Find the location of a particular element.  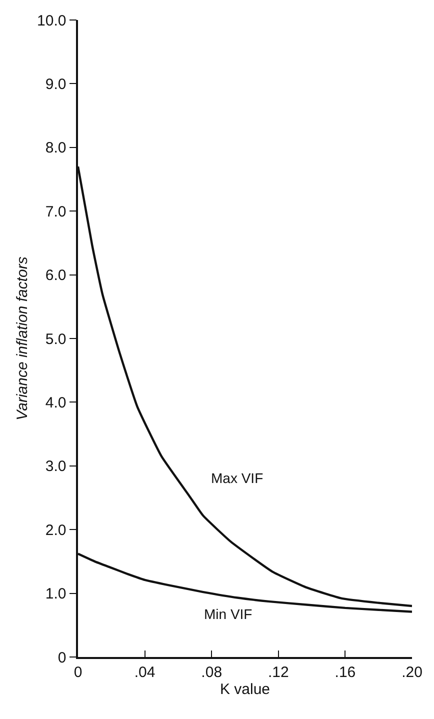

y-tick-label: 6.0 is located at coordinates (55, 275).